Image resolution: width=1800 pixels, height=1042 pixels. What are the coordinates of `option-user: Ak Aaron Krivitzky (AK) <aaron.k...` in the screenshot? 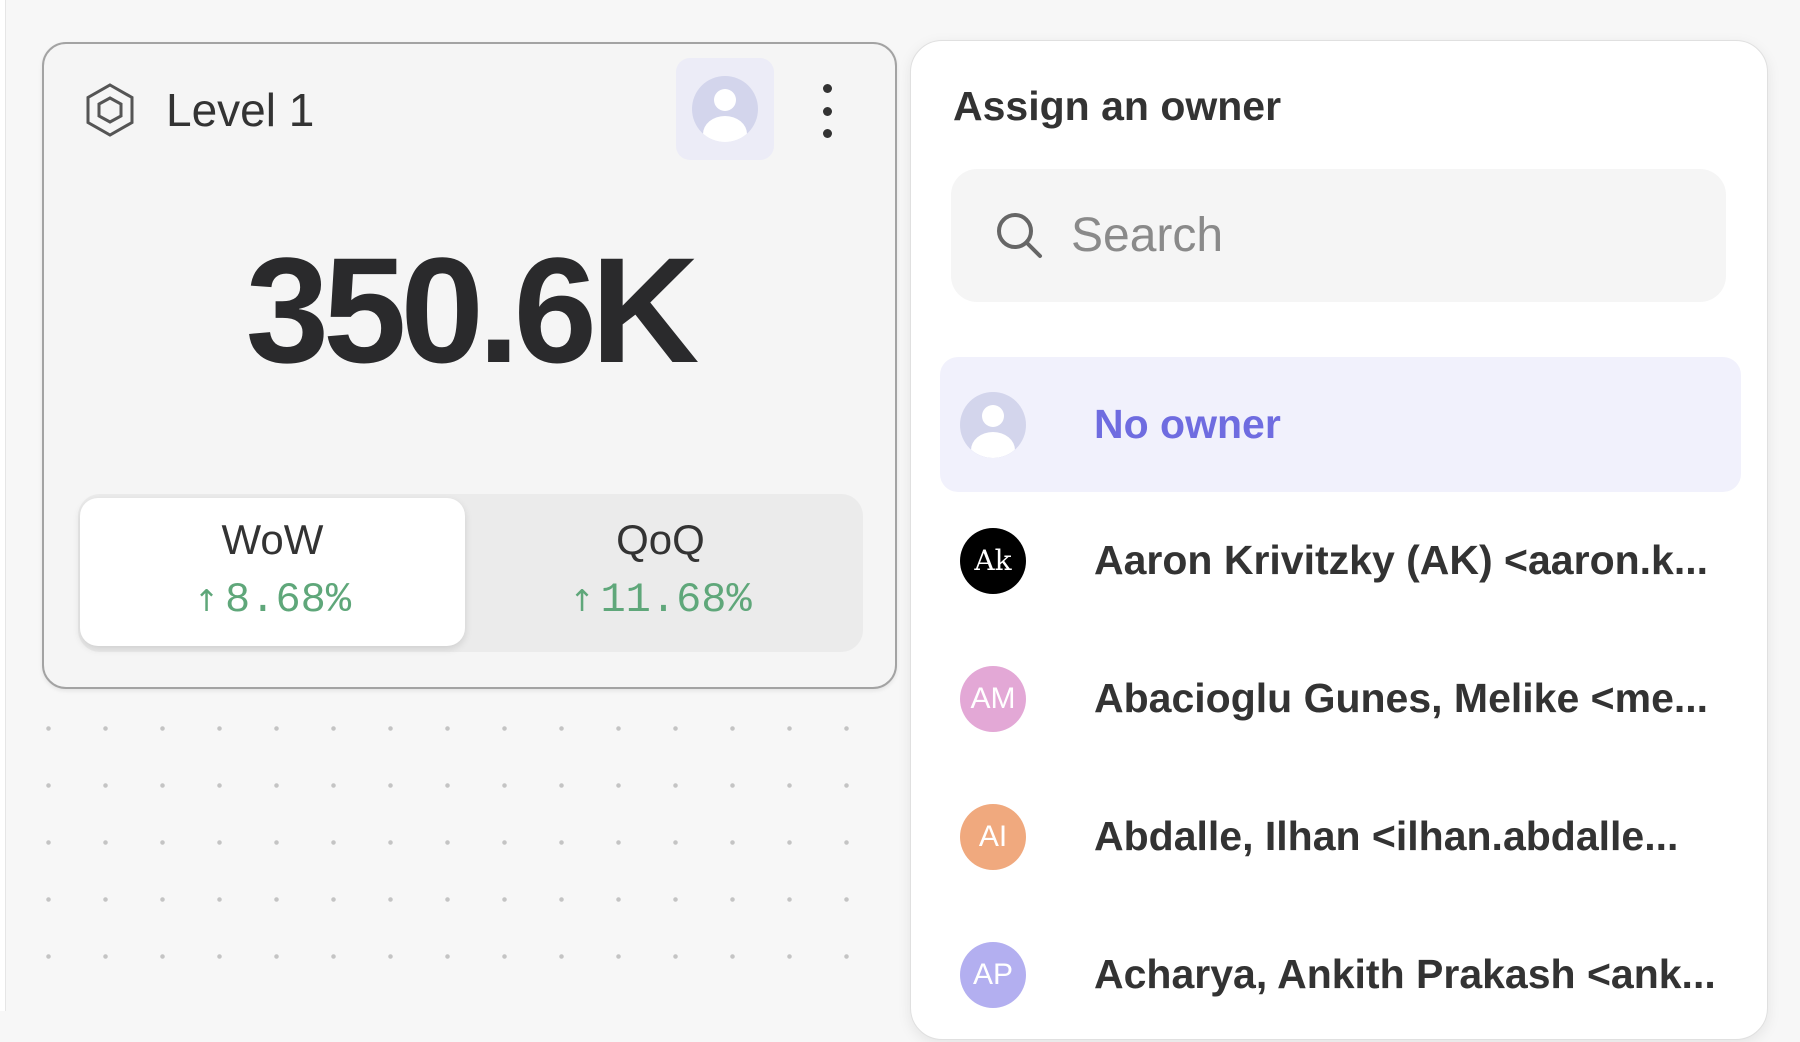 It's located at (1340, 560).